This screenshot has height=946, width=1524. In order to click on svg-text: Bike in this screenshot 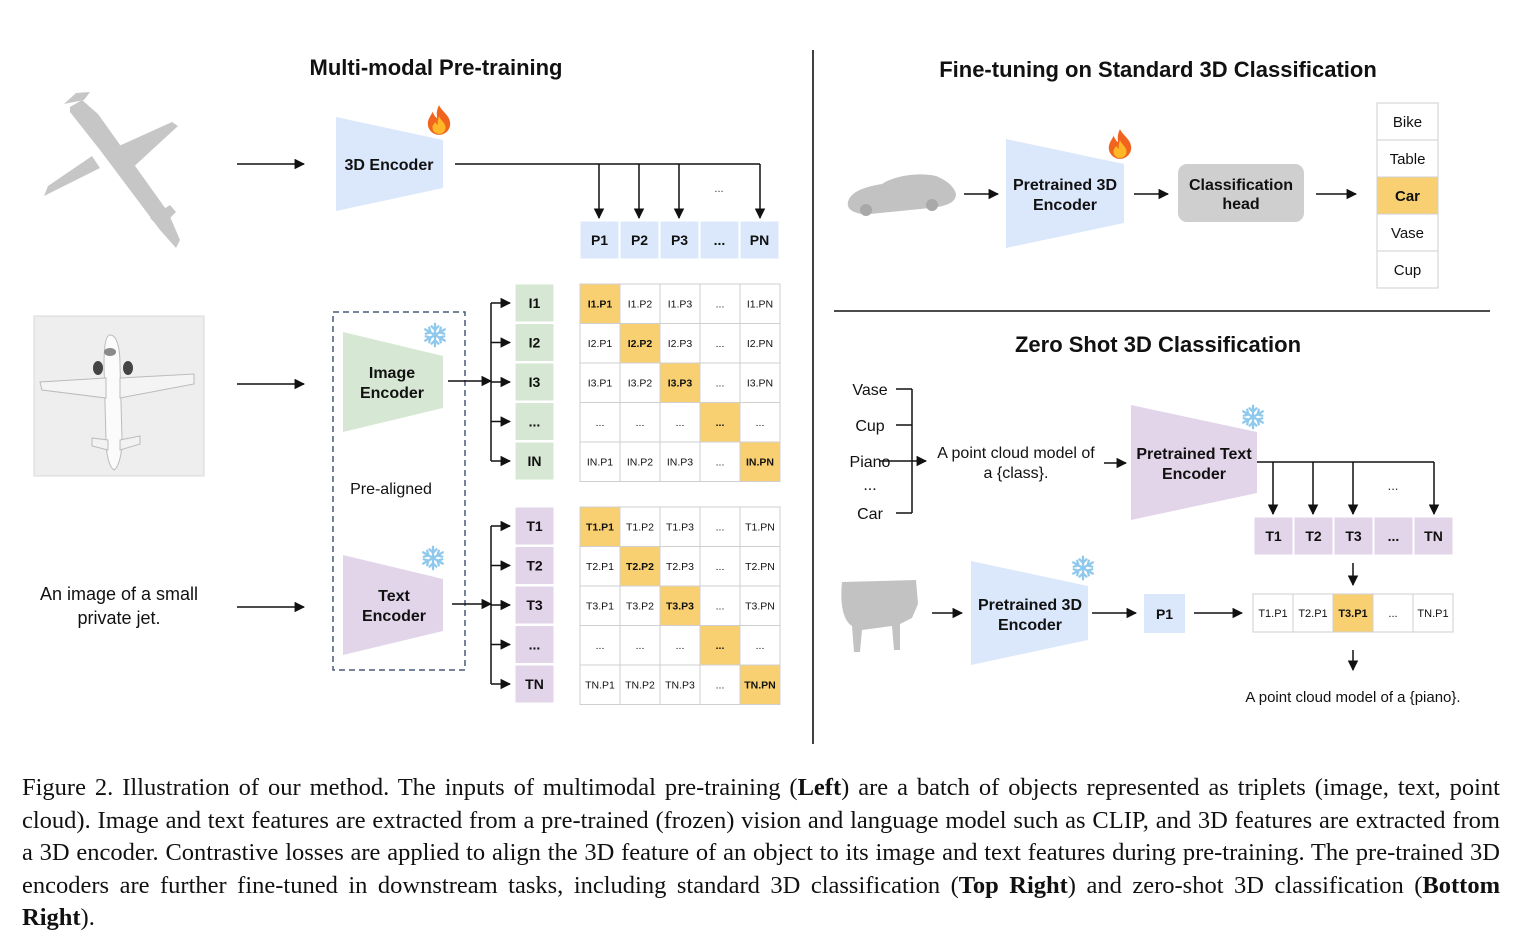, I will do `click(1407, 122)`.